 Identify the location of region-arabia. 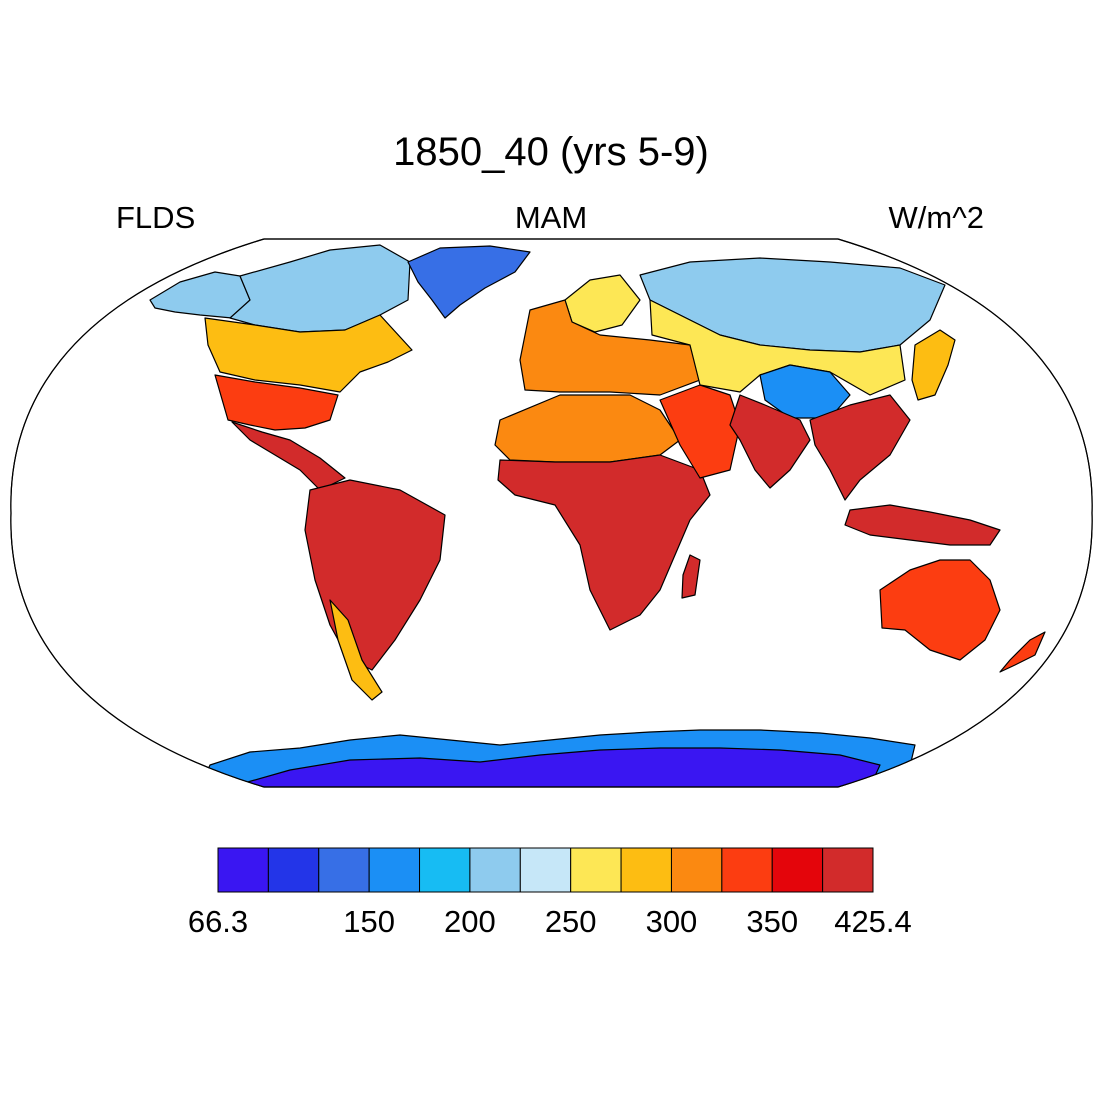
(700, 431).